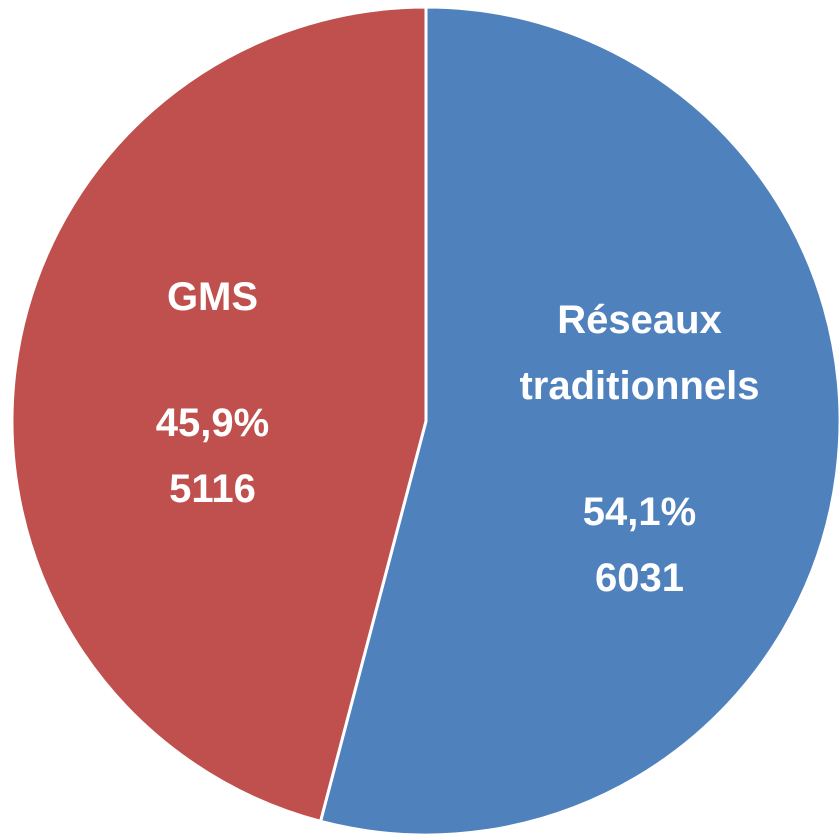 Image resolution: width=840 pixels, height=838 pixels. What do you see at coordinates (213, 393) in the screenshot?
I see `slice-label: GMS 45,9% 5116` at bounding box center [213, 393].